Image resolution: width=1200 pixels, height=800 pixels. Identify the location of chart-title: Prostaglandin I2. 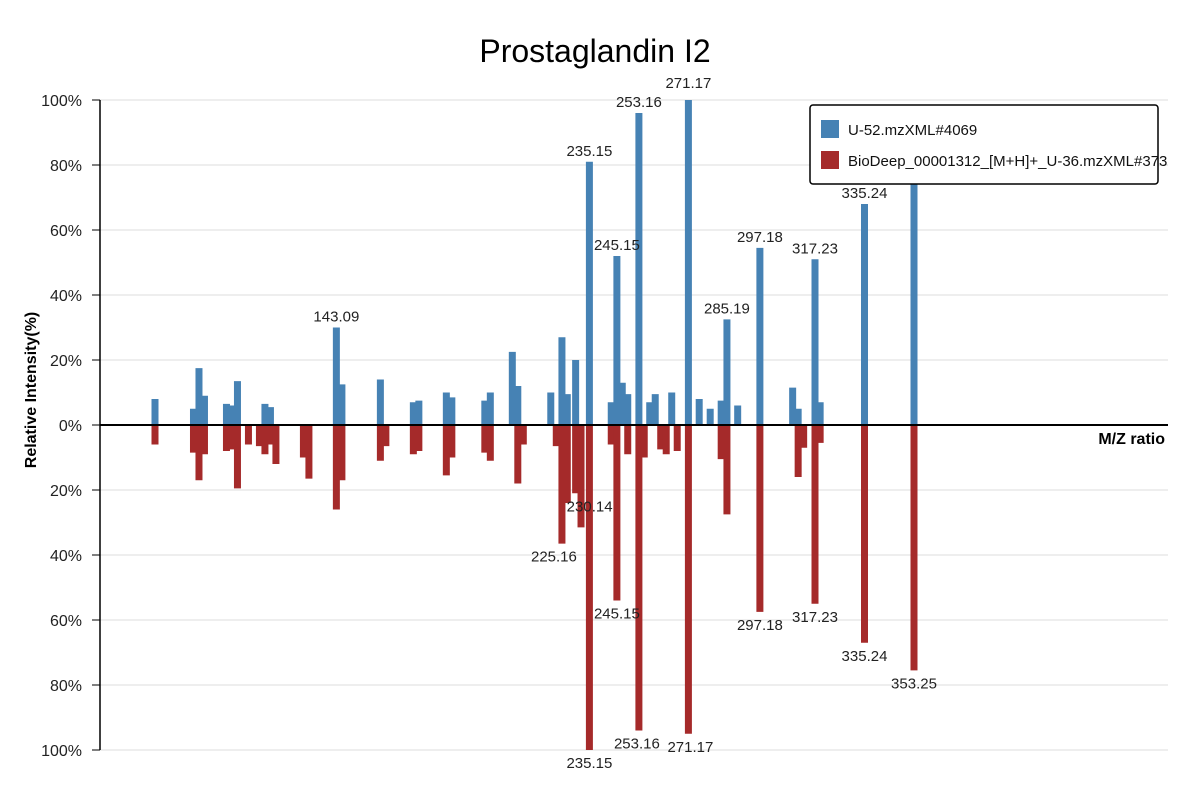
(594, 51).